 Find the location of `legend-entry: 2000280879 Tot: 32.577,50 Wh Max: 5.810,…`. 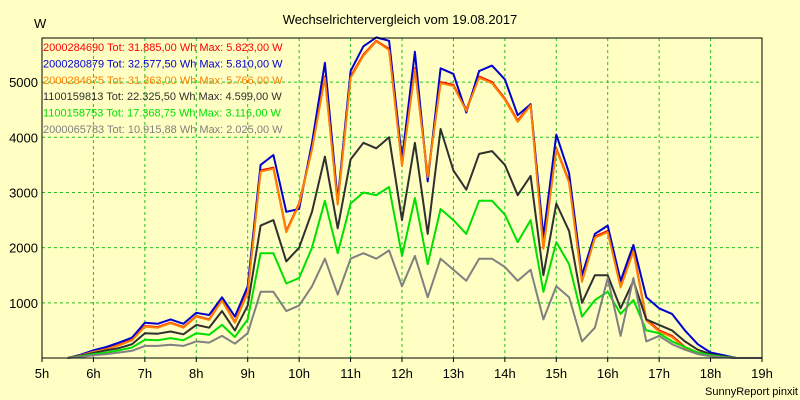

legend-entry: 2000280879 Tot: 32.577,50 Wh Max: 5.810,… is located at coordinates (163, 64).